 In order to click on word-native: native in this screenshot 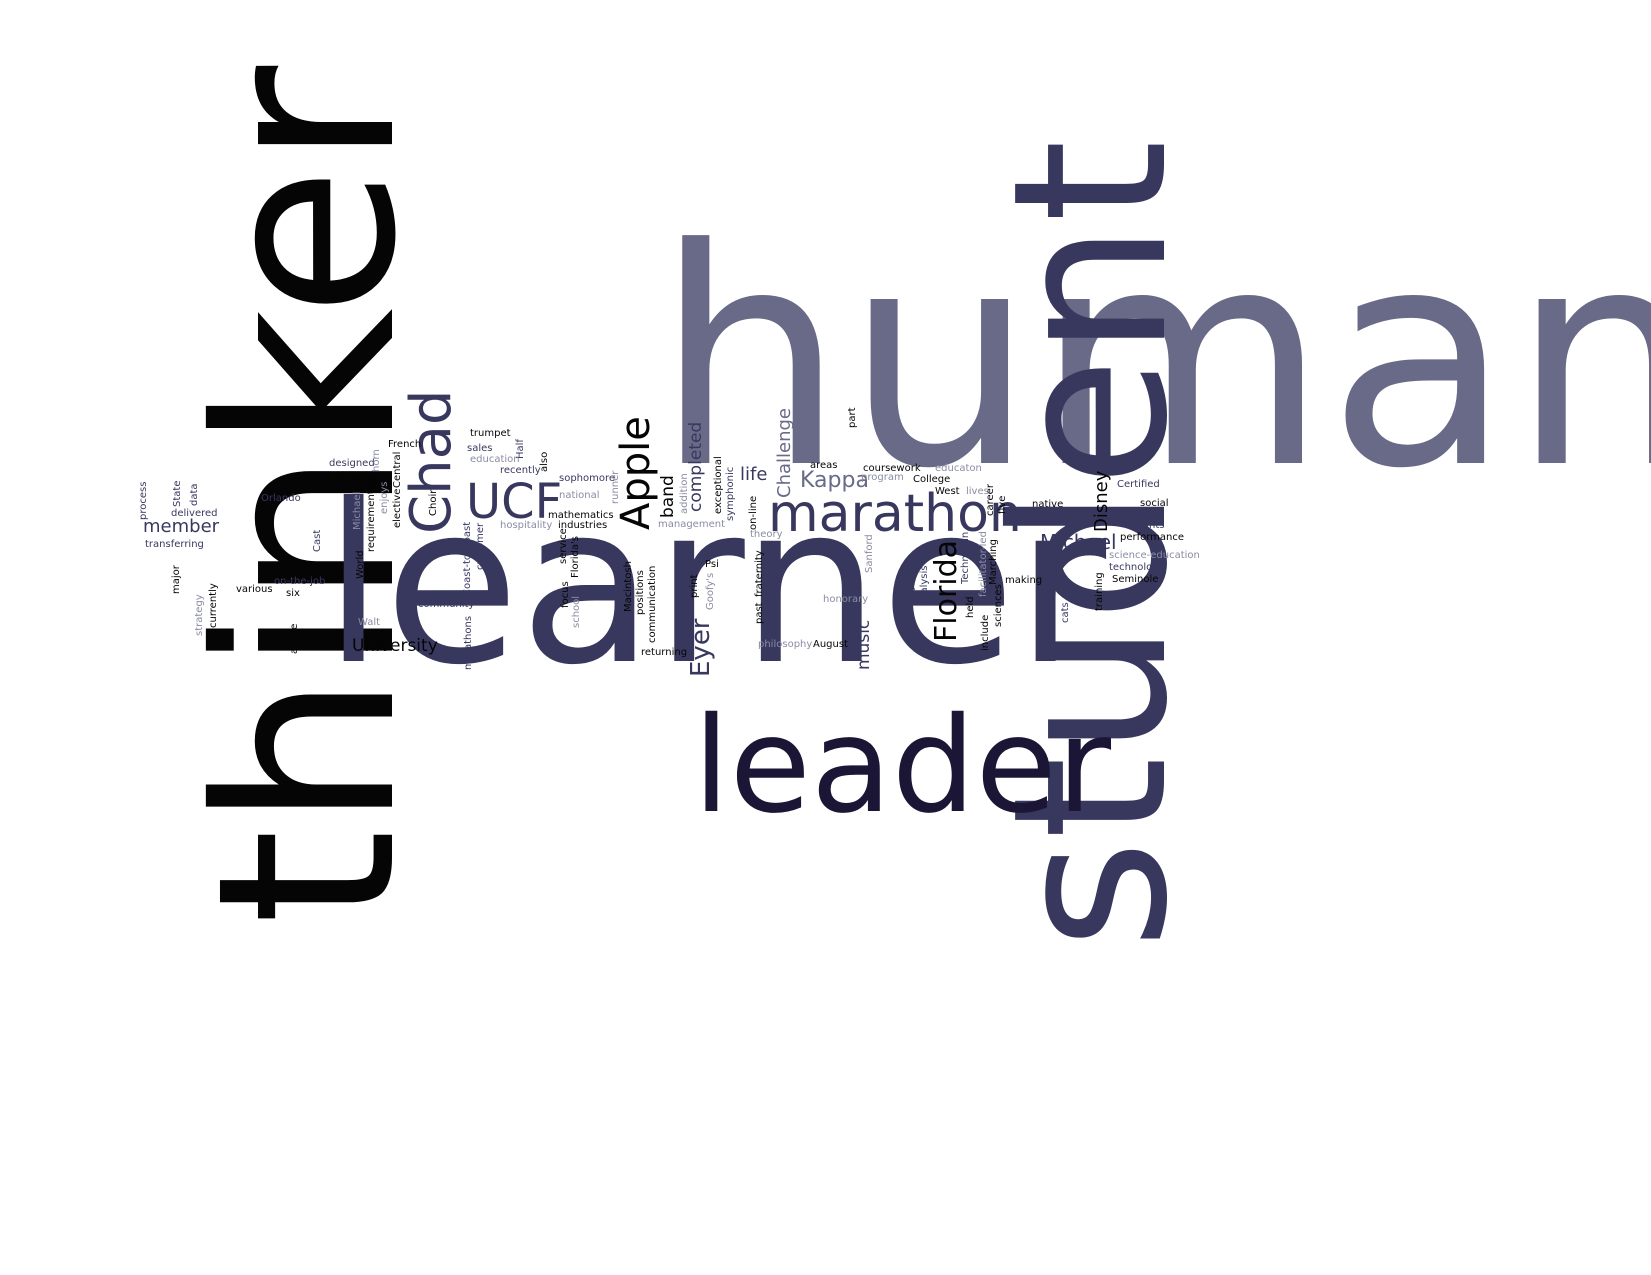, I will do `click(1048, 504)`.